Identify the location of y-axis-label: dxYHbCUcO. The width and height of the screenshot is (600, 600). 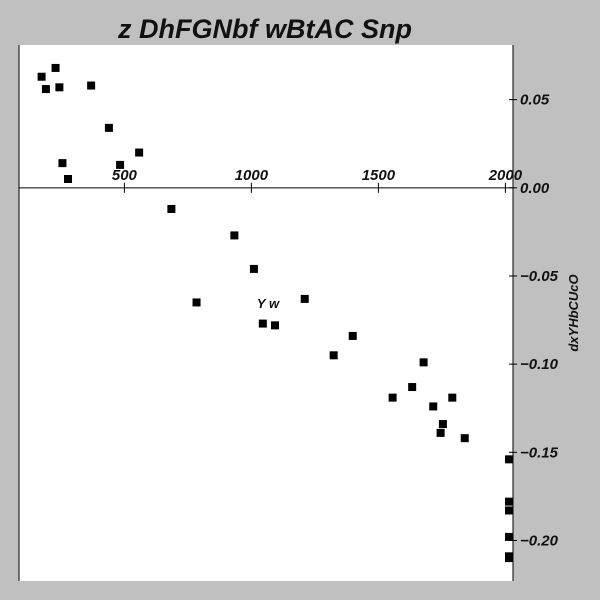
(573, 312).